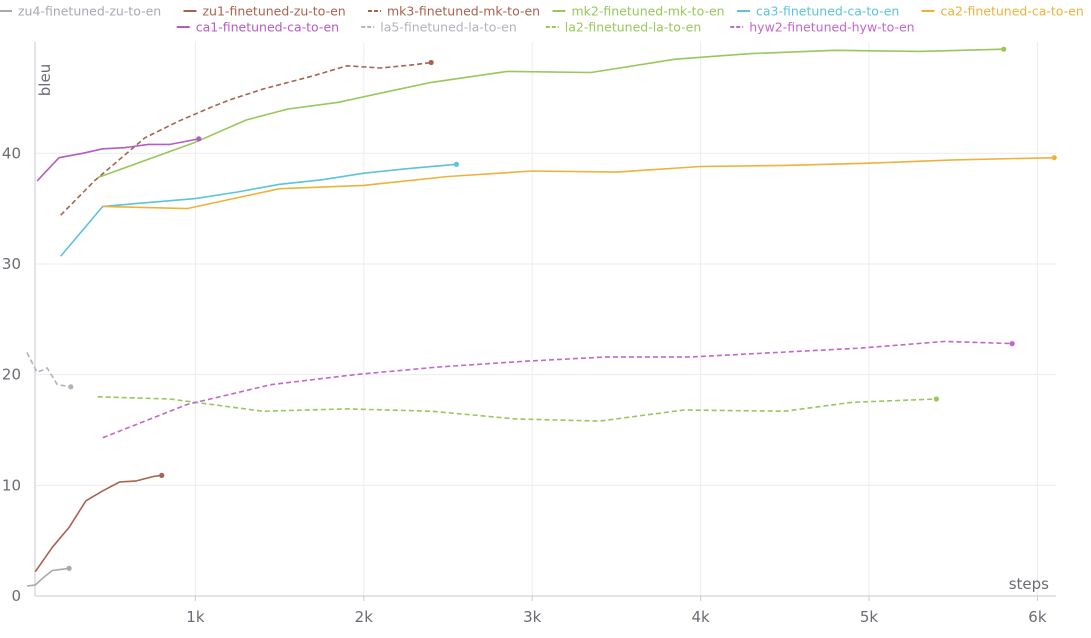  I want to click on legend-label: la5-finetuned-la-to-en, so click(448, 27).